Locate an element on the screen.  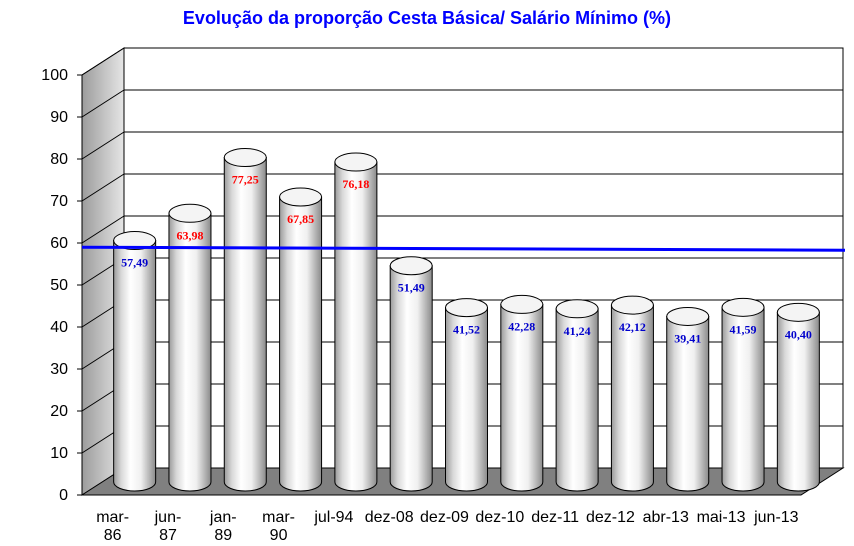
y-axis-ticks: 0 10 20 30 40 50 60 70 80 90 100 is located at coordinates (62, 285).